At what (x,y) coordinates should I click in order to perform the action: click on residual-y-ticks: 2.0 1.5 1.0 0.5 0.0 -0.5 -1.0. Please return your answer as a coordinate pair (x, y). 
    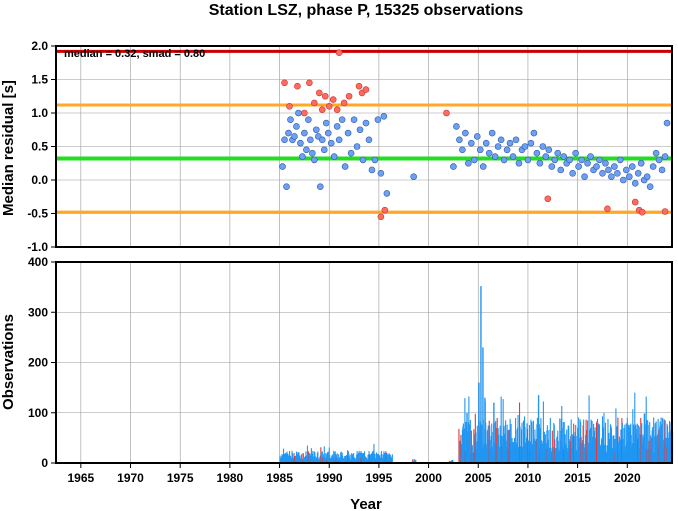
    Looking at the image, I should click on (41, 146).